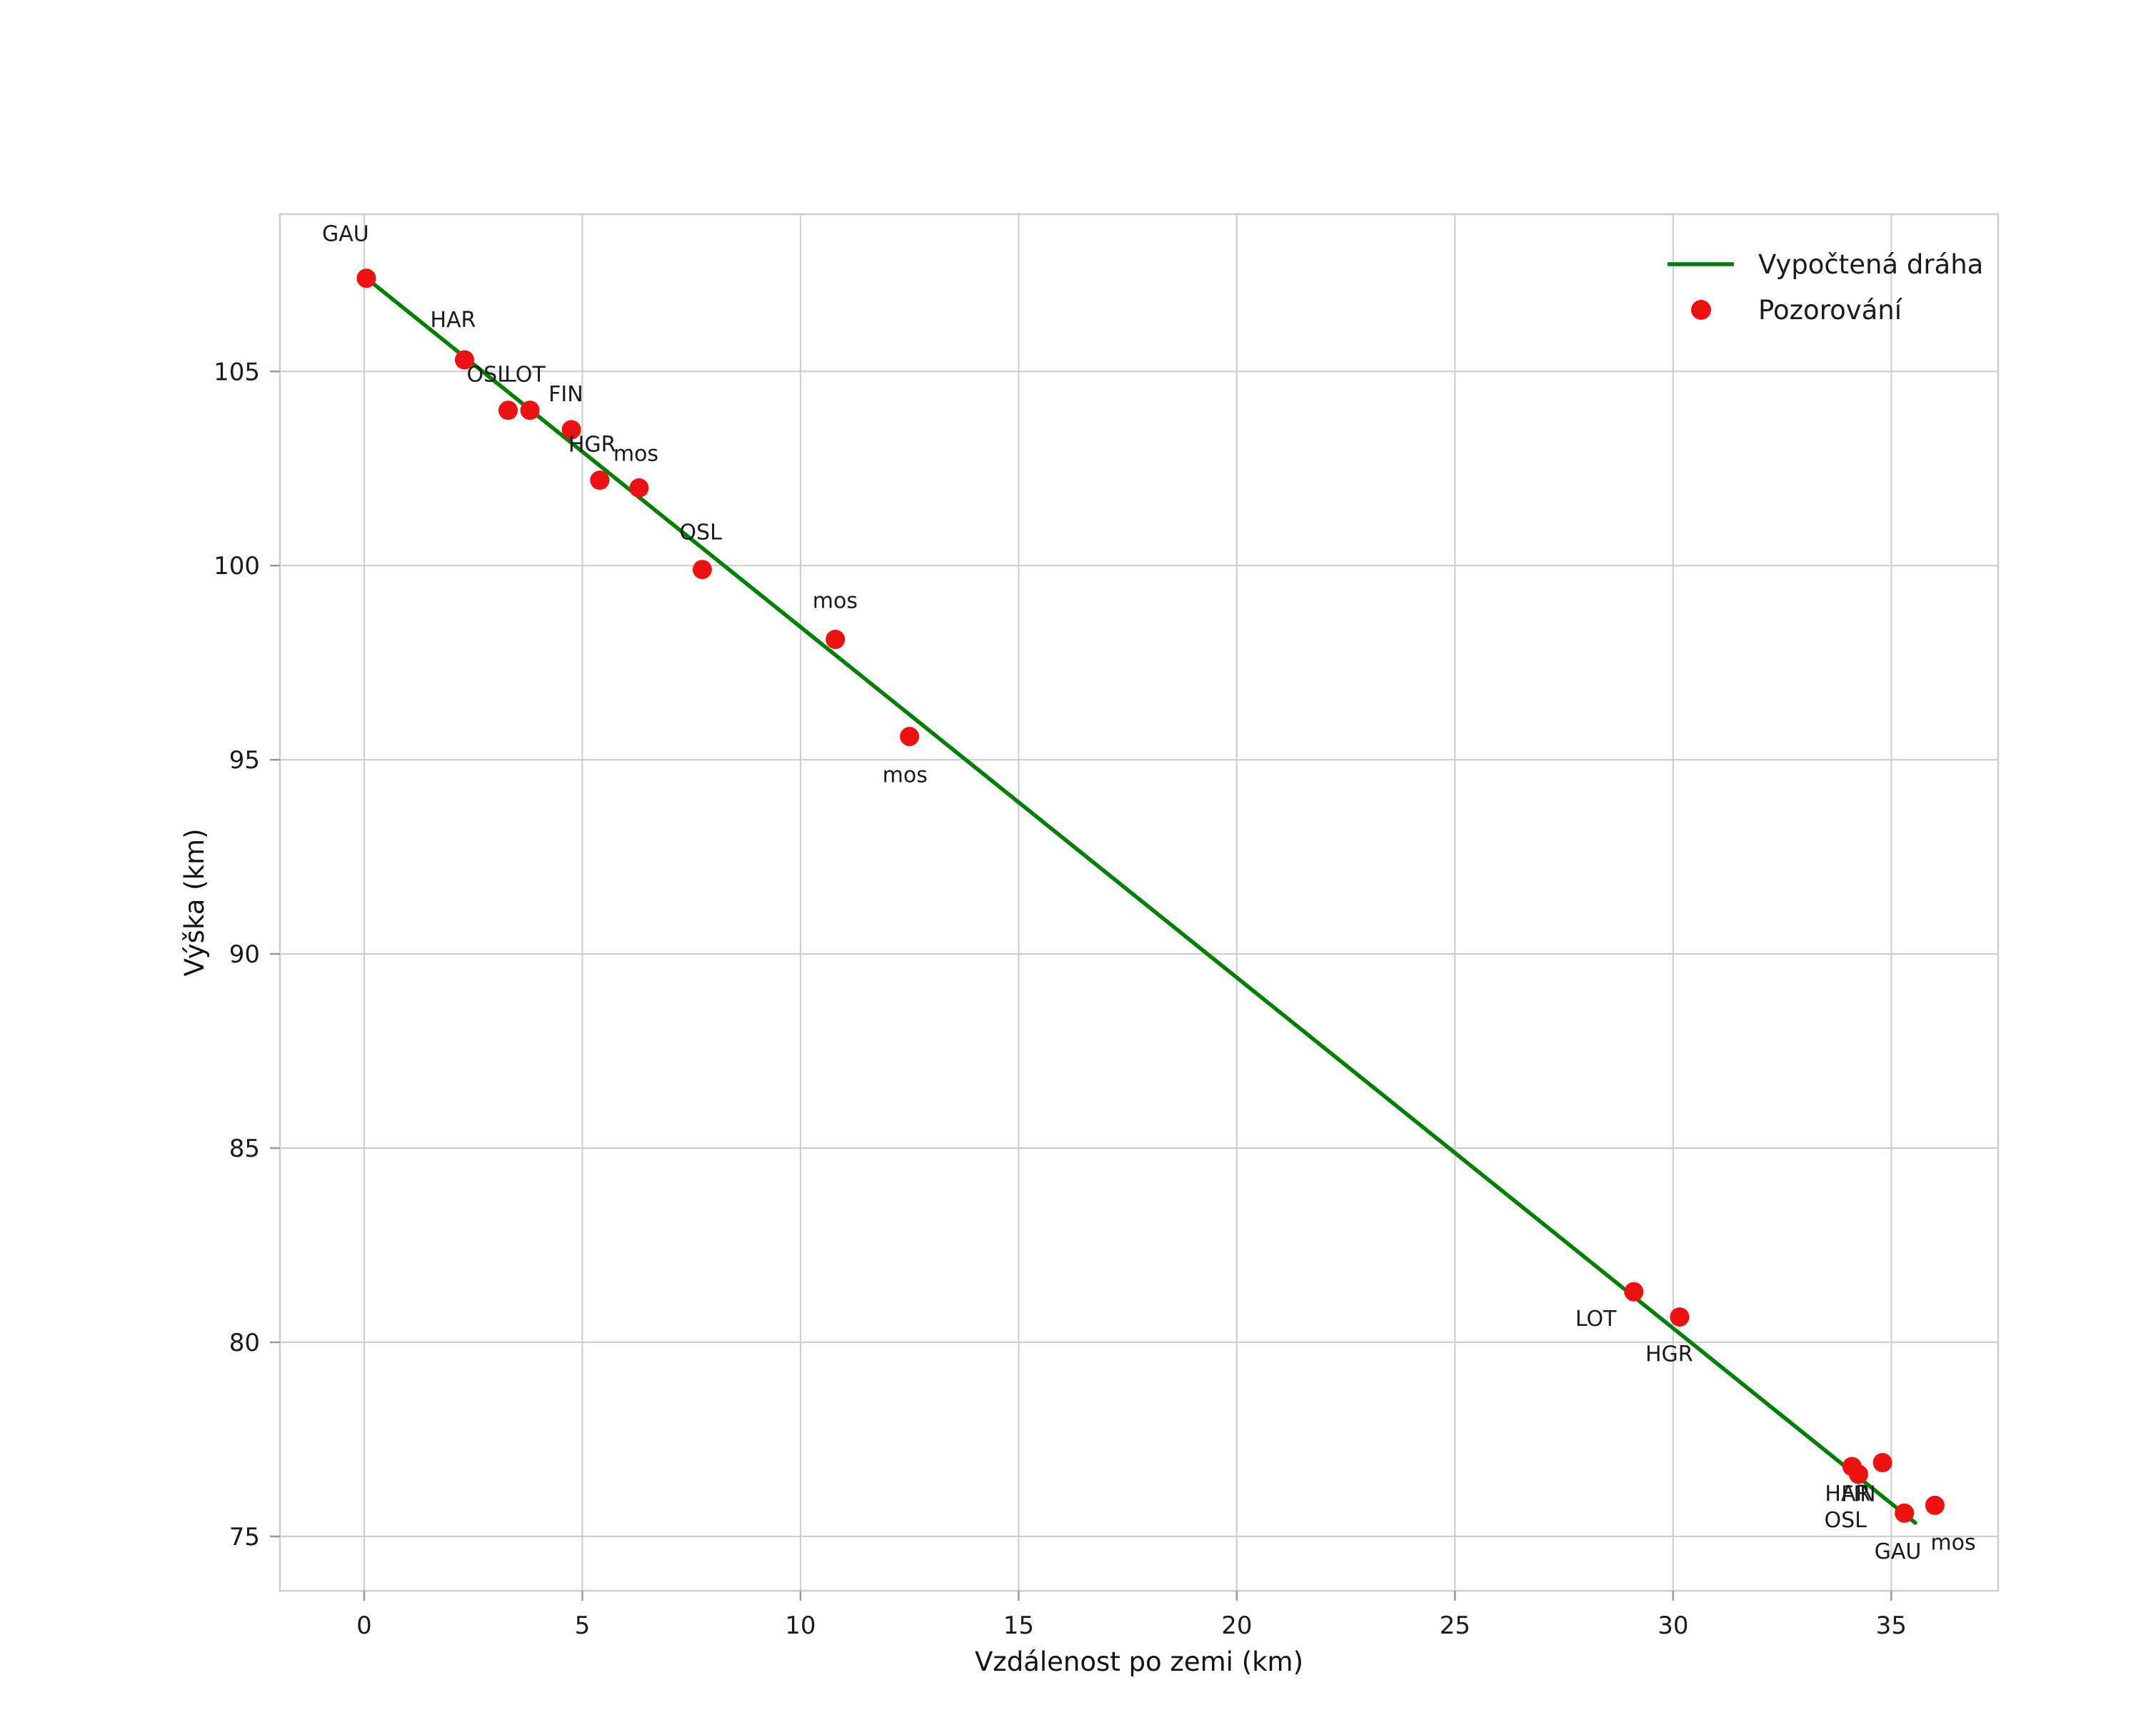  What do you see at coordinates (244, 1343) in the screenshot?
I see `y-tick-label: 80` at bounding box center [244, 1343].